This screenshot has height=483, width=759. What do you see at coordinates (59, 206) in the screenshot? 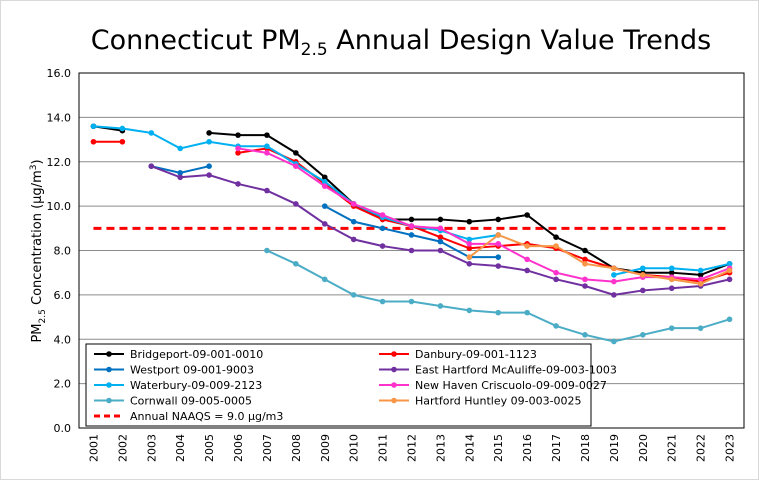
I see `y-tick-label: 10.0` at bounding box center [59, 206].